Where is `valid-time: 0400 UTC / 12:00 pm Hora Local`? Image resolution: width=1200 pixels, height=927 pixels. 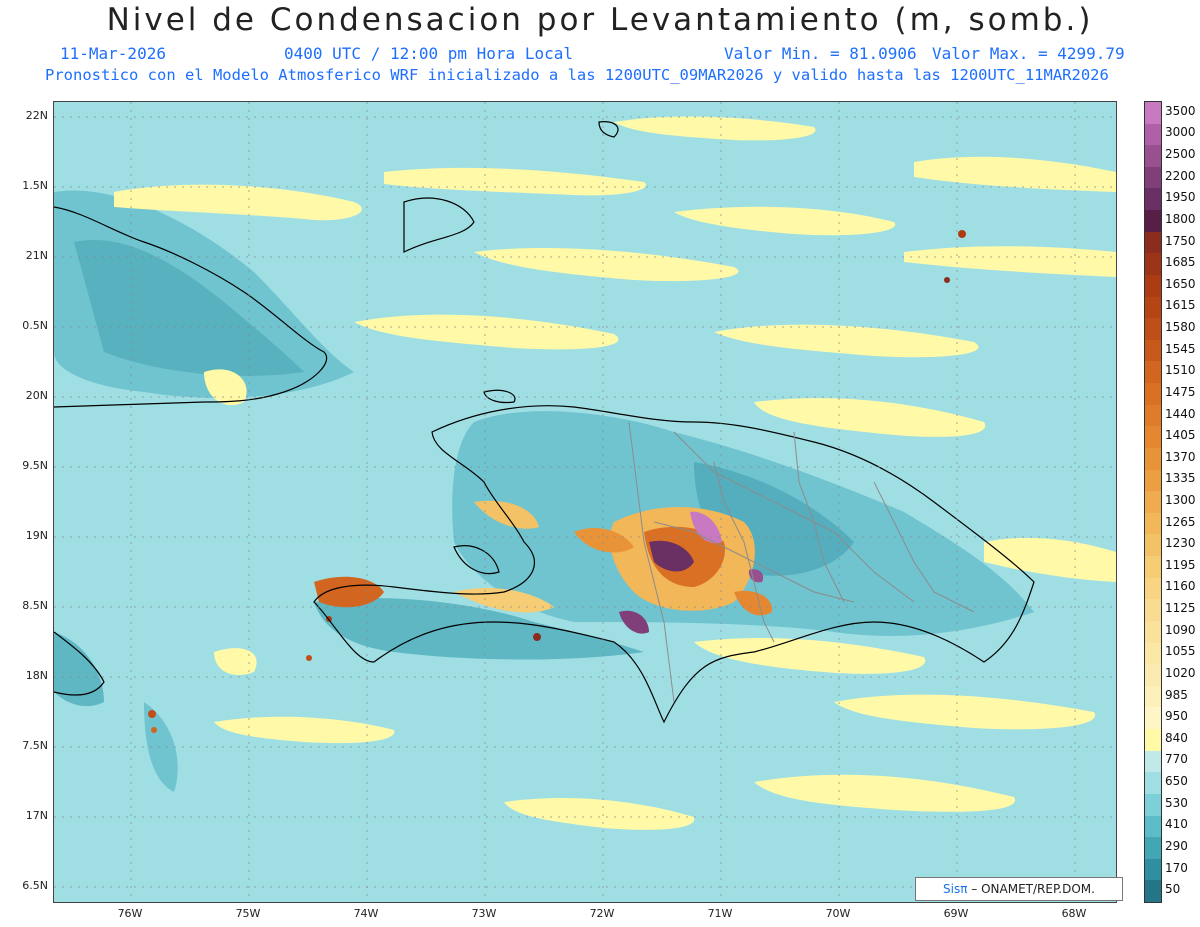 valid-time: 0400 UTC / 12:00 pm Hora Local is located at coordinates (428, 53).